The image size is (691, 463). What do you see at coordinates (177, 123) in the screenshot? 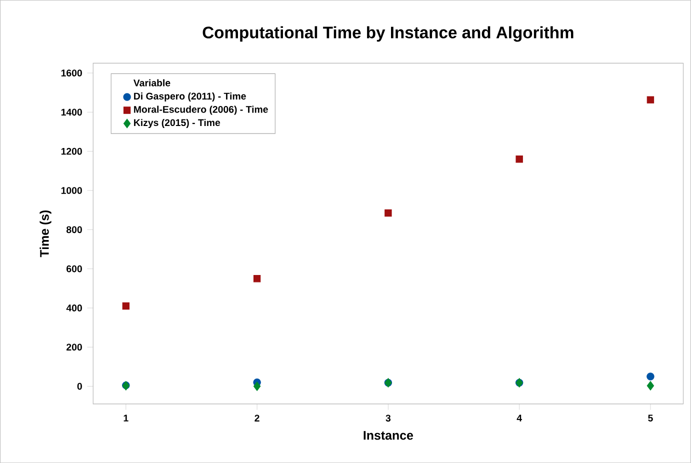
I see `legend-label: Kizys (2015) - Time` at bounding box center [177, 123].